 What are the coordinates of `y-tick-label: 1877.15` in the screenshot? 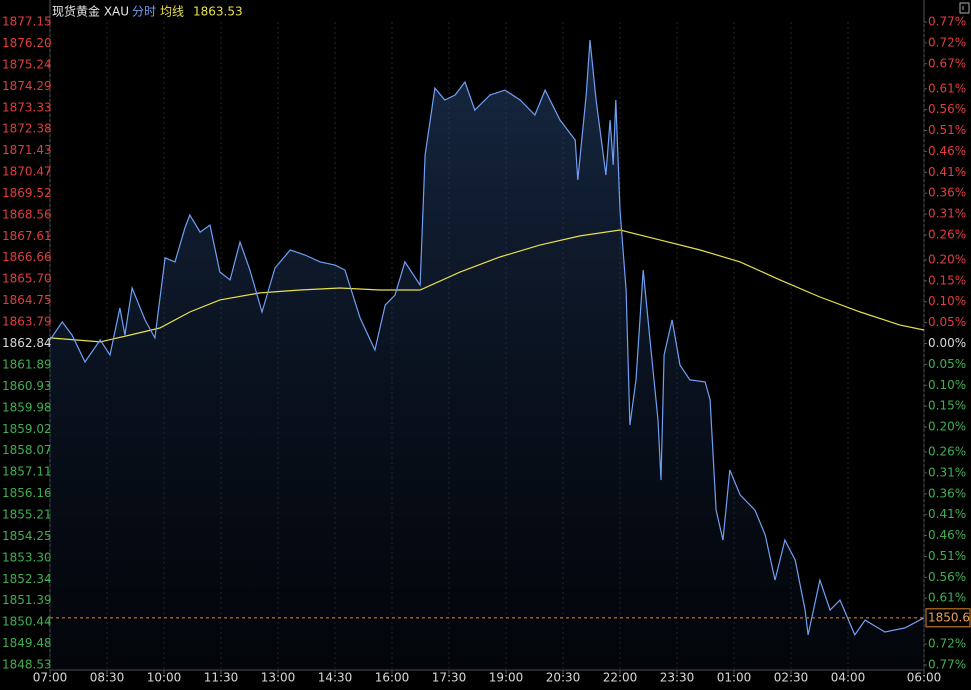 It's located at (27, 22).